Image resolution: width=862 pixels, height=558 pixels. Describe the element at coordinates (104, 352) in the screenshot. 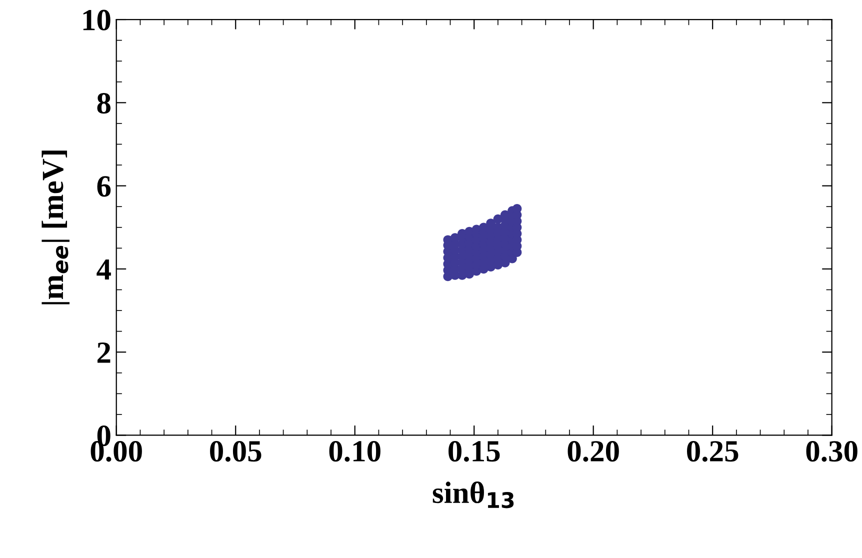

I see `y-tick-label: 2` at that location.